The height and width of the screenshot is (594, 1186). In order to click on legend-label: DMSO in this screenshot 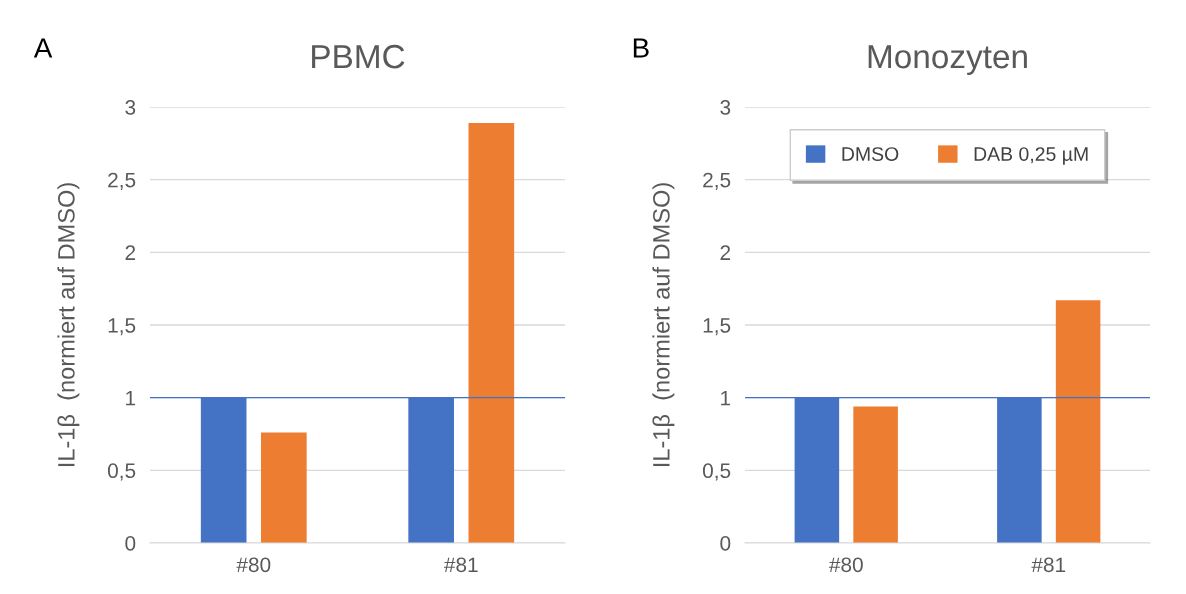, I will do `click(870, 154)`.